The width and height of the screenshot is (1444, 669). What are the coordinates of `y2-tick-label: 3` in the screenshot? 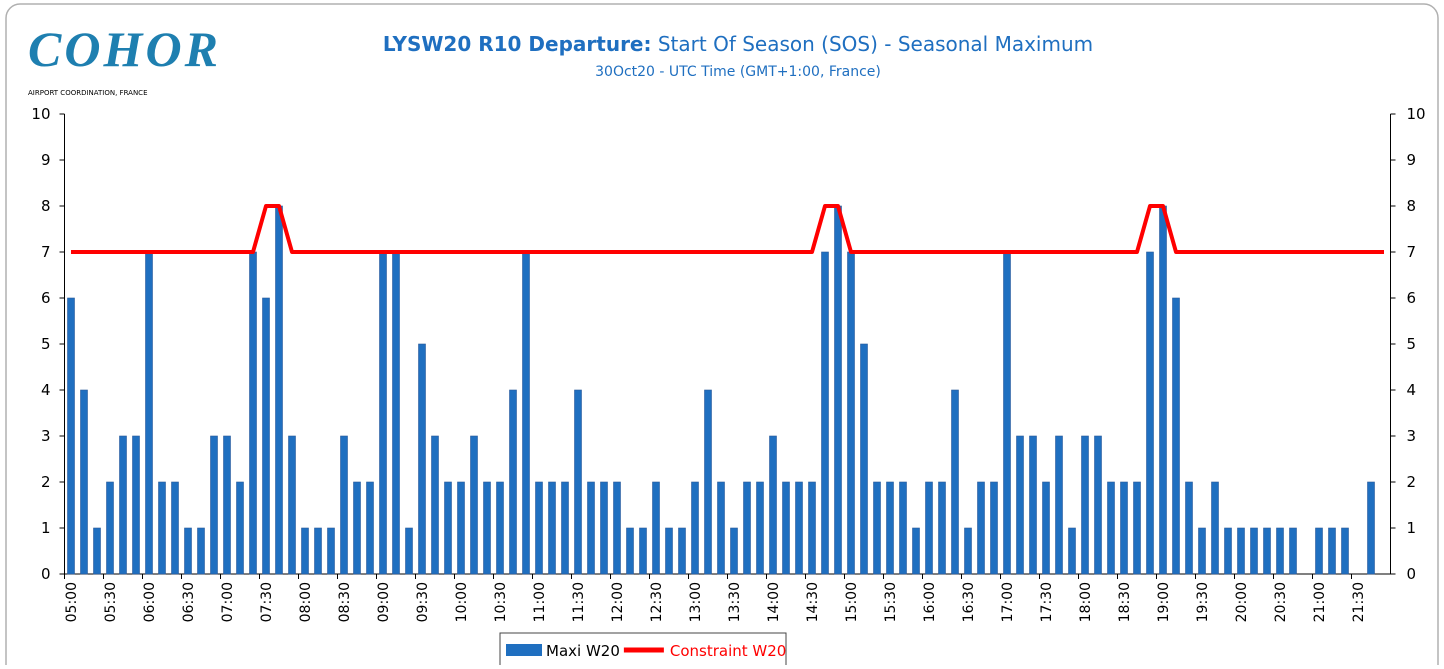 It's located at (1412, 436).